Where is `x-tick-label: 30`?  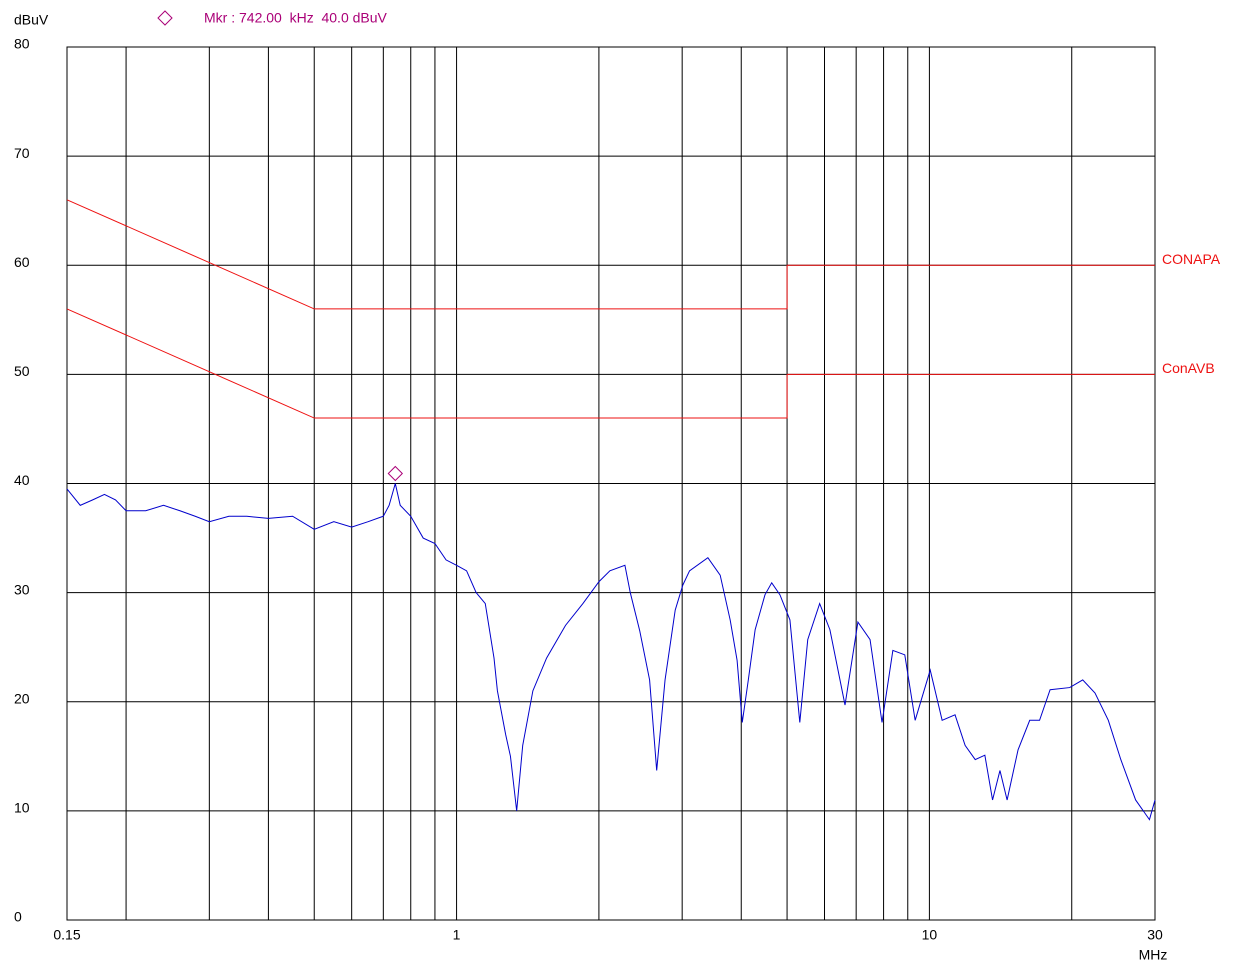
x-tick-label: 30 is located at coordinates (1155, 935).